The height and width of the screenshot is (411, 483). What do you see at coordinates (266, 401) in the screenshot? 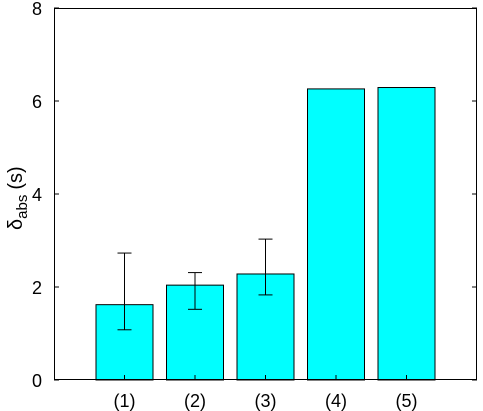
I see `x-tick-label-3: (3)` at bounding box center [266, 401].